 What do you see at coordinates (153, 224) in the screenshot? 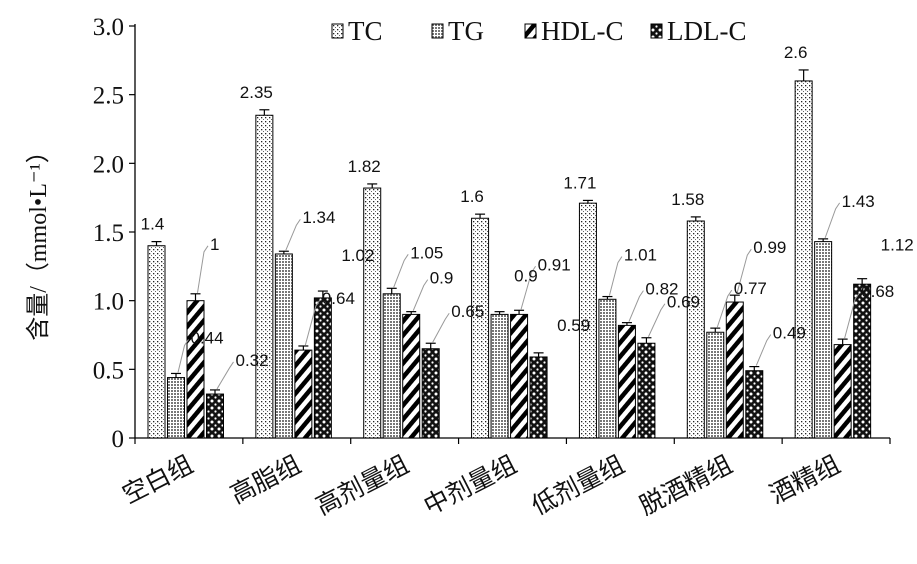
I see `data-label: 1.4` at bounding box center [153, 224].